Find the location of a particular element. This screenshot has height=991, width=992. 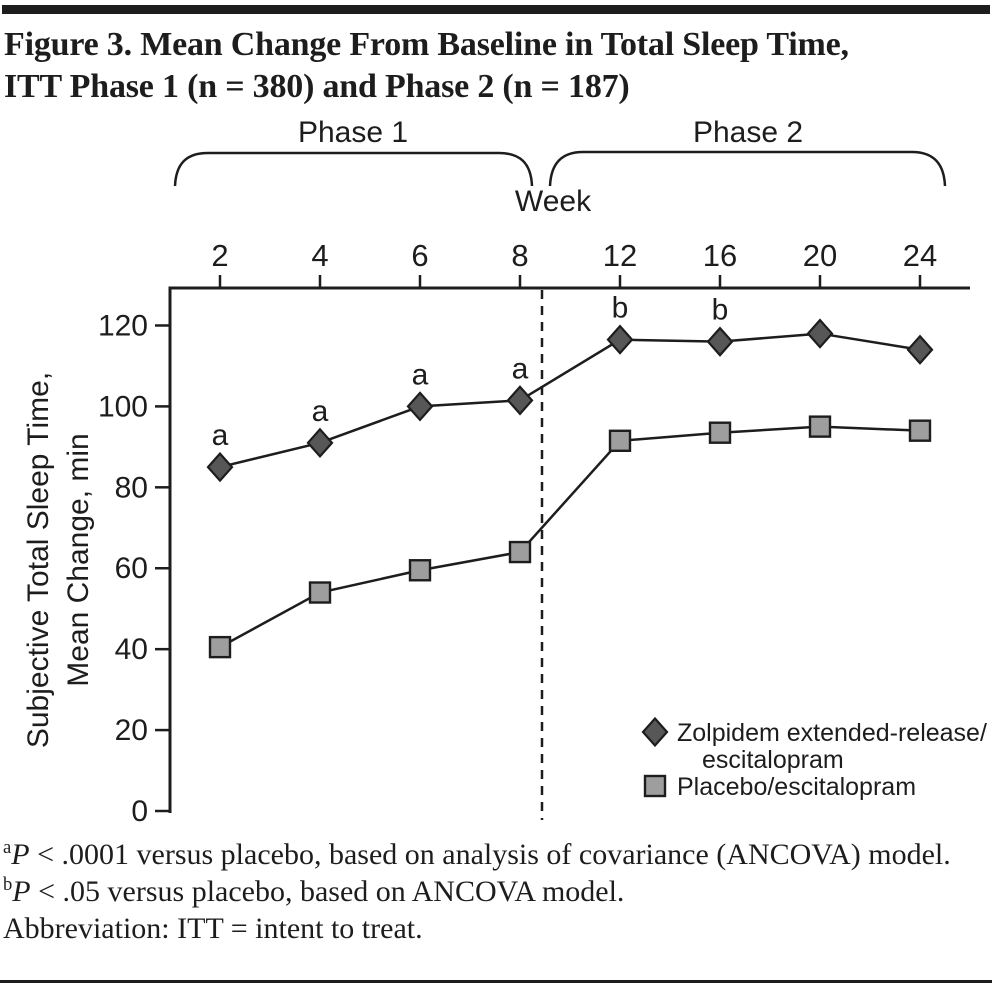

top-rule is located at coordinates (496, 9).